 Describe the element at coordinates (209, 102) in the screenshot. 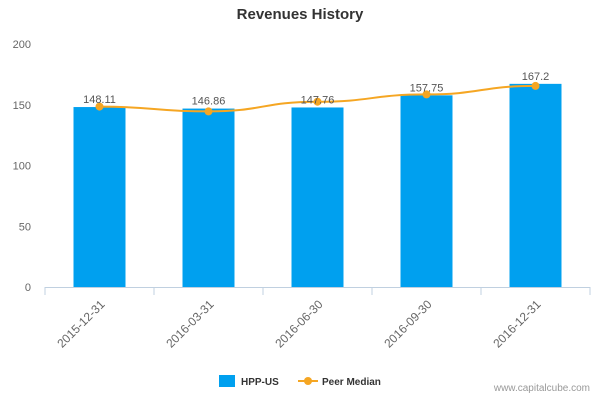

I see `bar-data-label: 146.86` at that location.